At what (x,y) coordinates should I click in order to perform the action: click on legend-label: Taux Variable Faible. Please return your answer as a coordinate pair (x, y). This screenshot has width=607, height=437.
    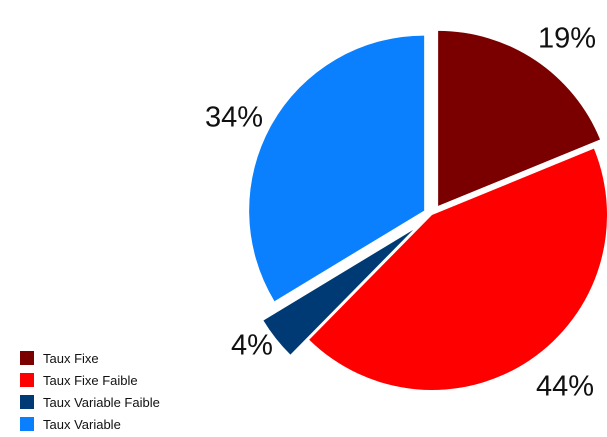
    Looking at the image, I should click on (101, 402).